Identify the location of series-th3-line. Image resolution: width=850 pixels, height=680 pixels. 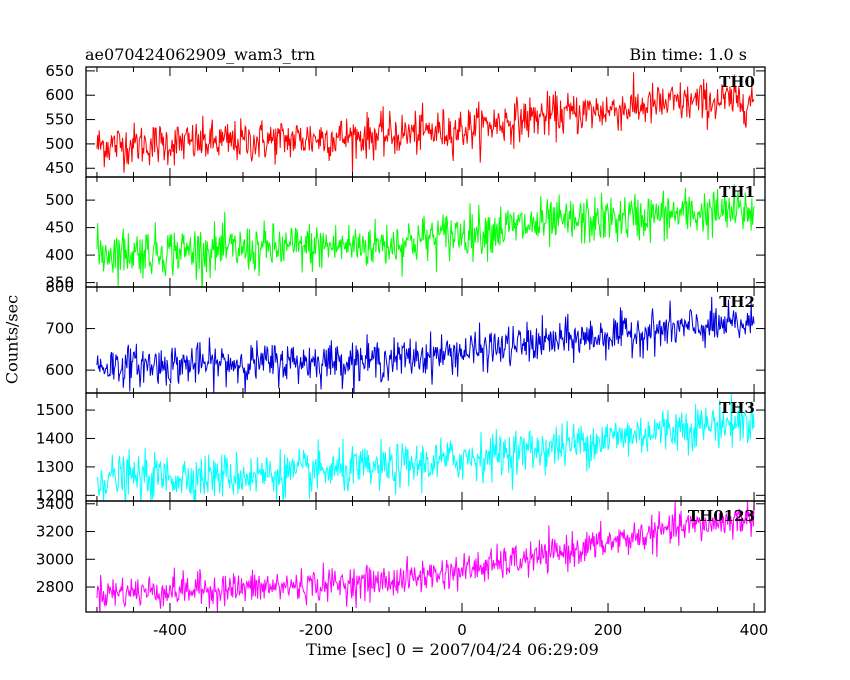
(425, 447).